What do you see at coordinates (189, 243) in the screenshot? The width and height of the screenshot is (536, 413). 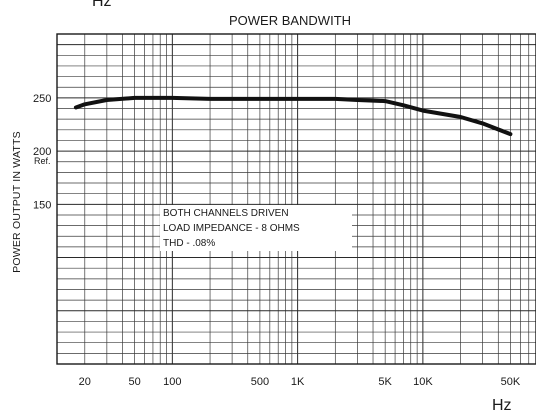 I see `annotation-line-3: THD - .08%` at bounding box center [189, 243].